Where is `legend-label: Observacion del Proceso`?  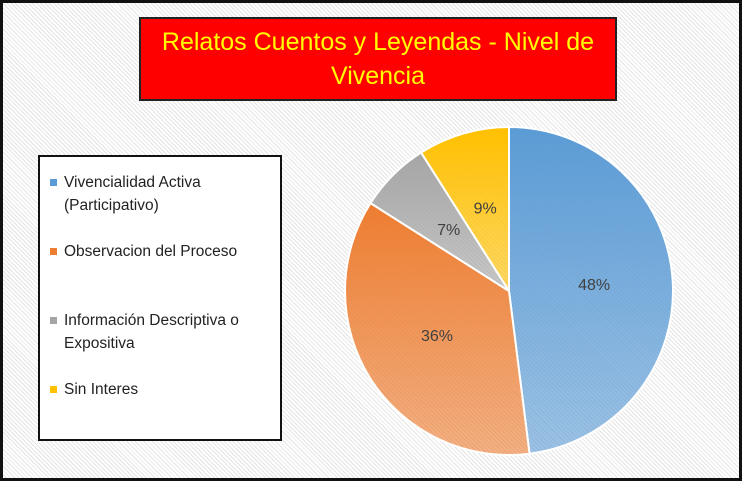 legend-label: Observacion del Proceso is located at coordinates (151, 251).